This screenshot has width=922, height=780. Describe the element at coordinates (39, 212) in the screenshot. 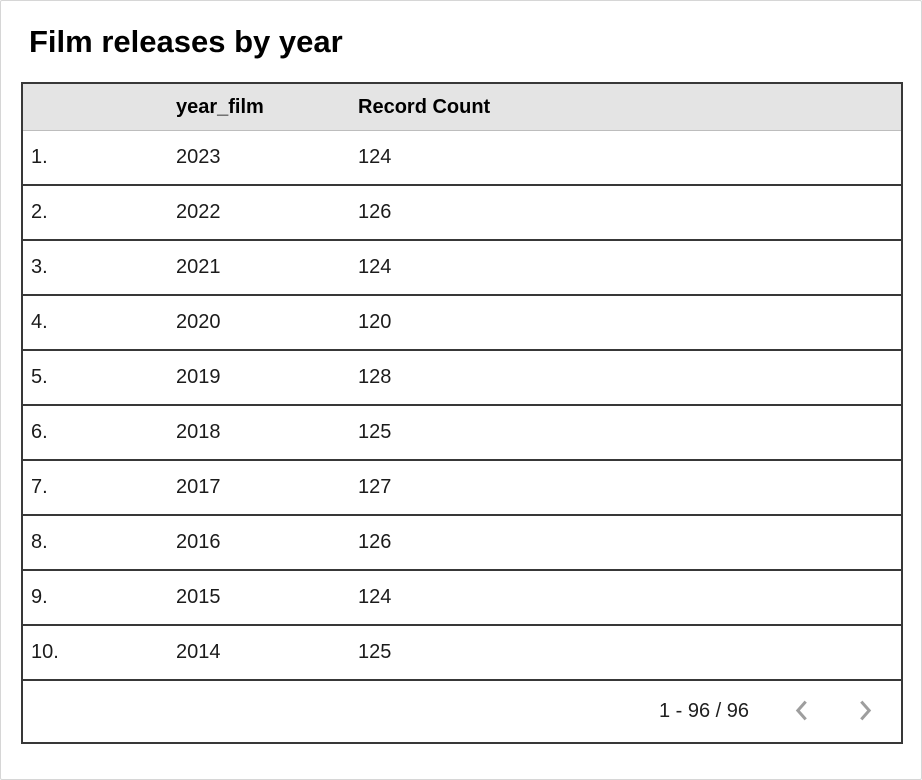

I see `row-index: 2.` at that location.